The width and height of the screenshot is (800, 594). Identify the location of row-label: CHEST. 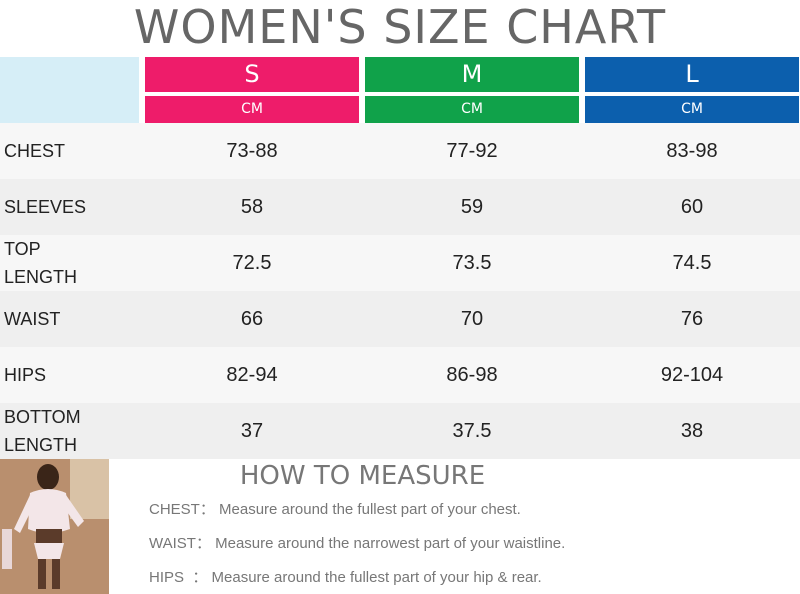
(35, 151).